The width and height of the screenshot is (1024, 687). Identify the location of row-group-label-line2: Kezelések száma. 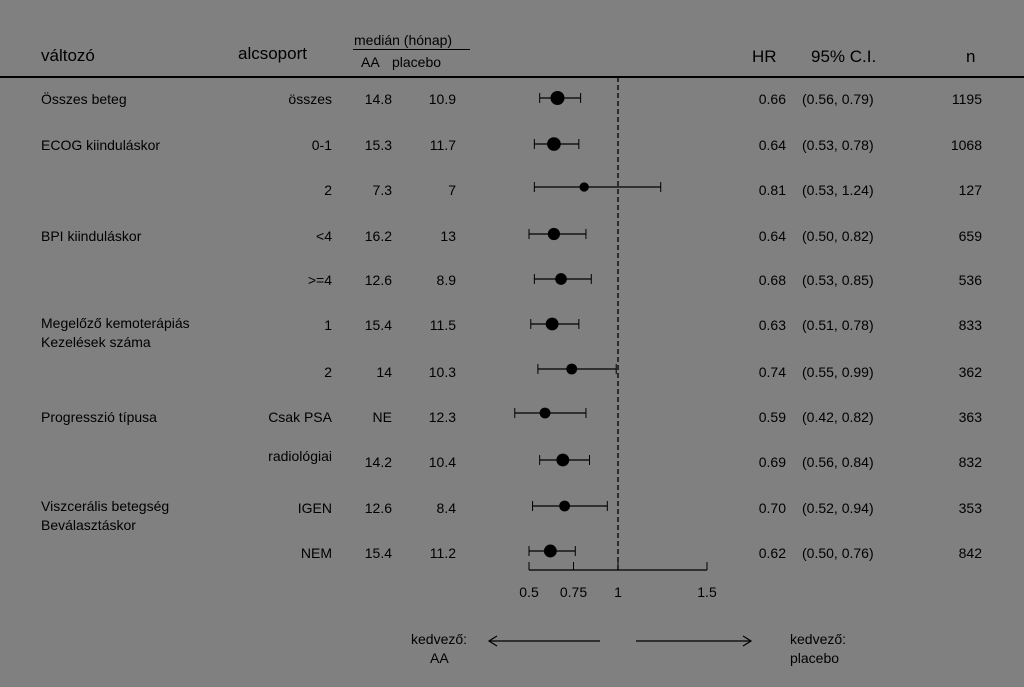
(96, 342).